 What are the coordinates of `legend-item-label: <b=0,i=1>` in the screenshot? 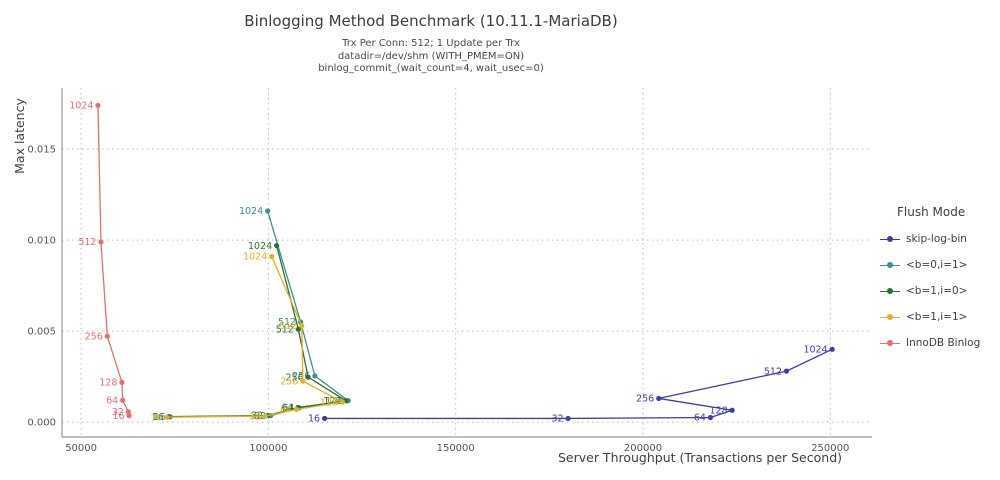 It's located at (937, 265).